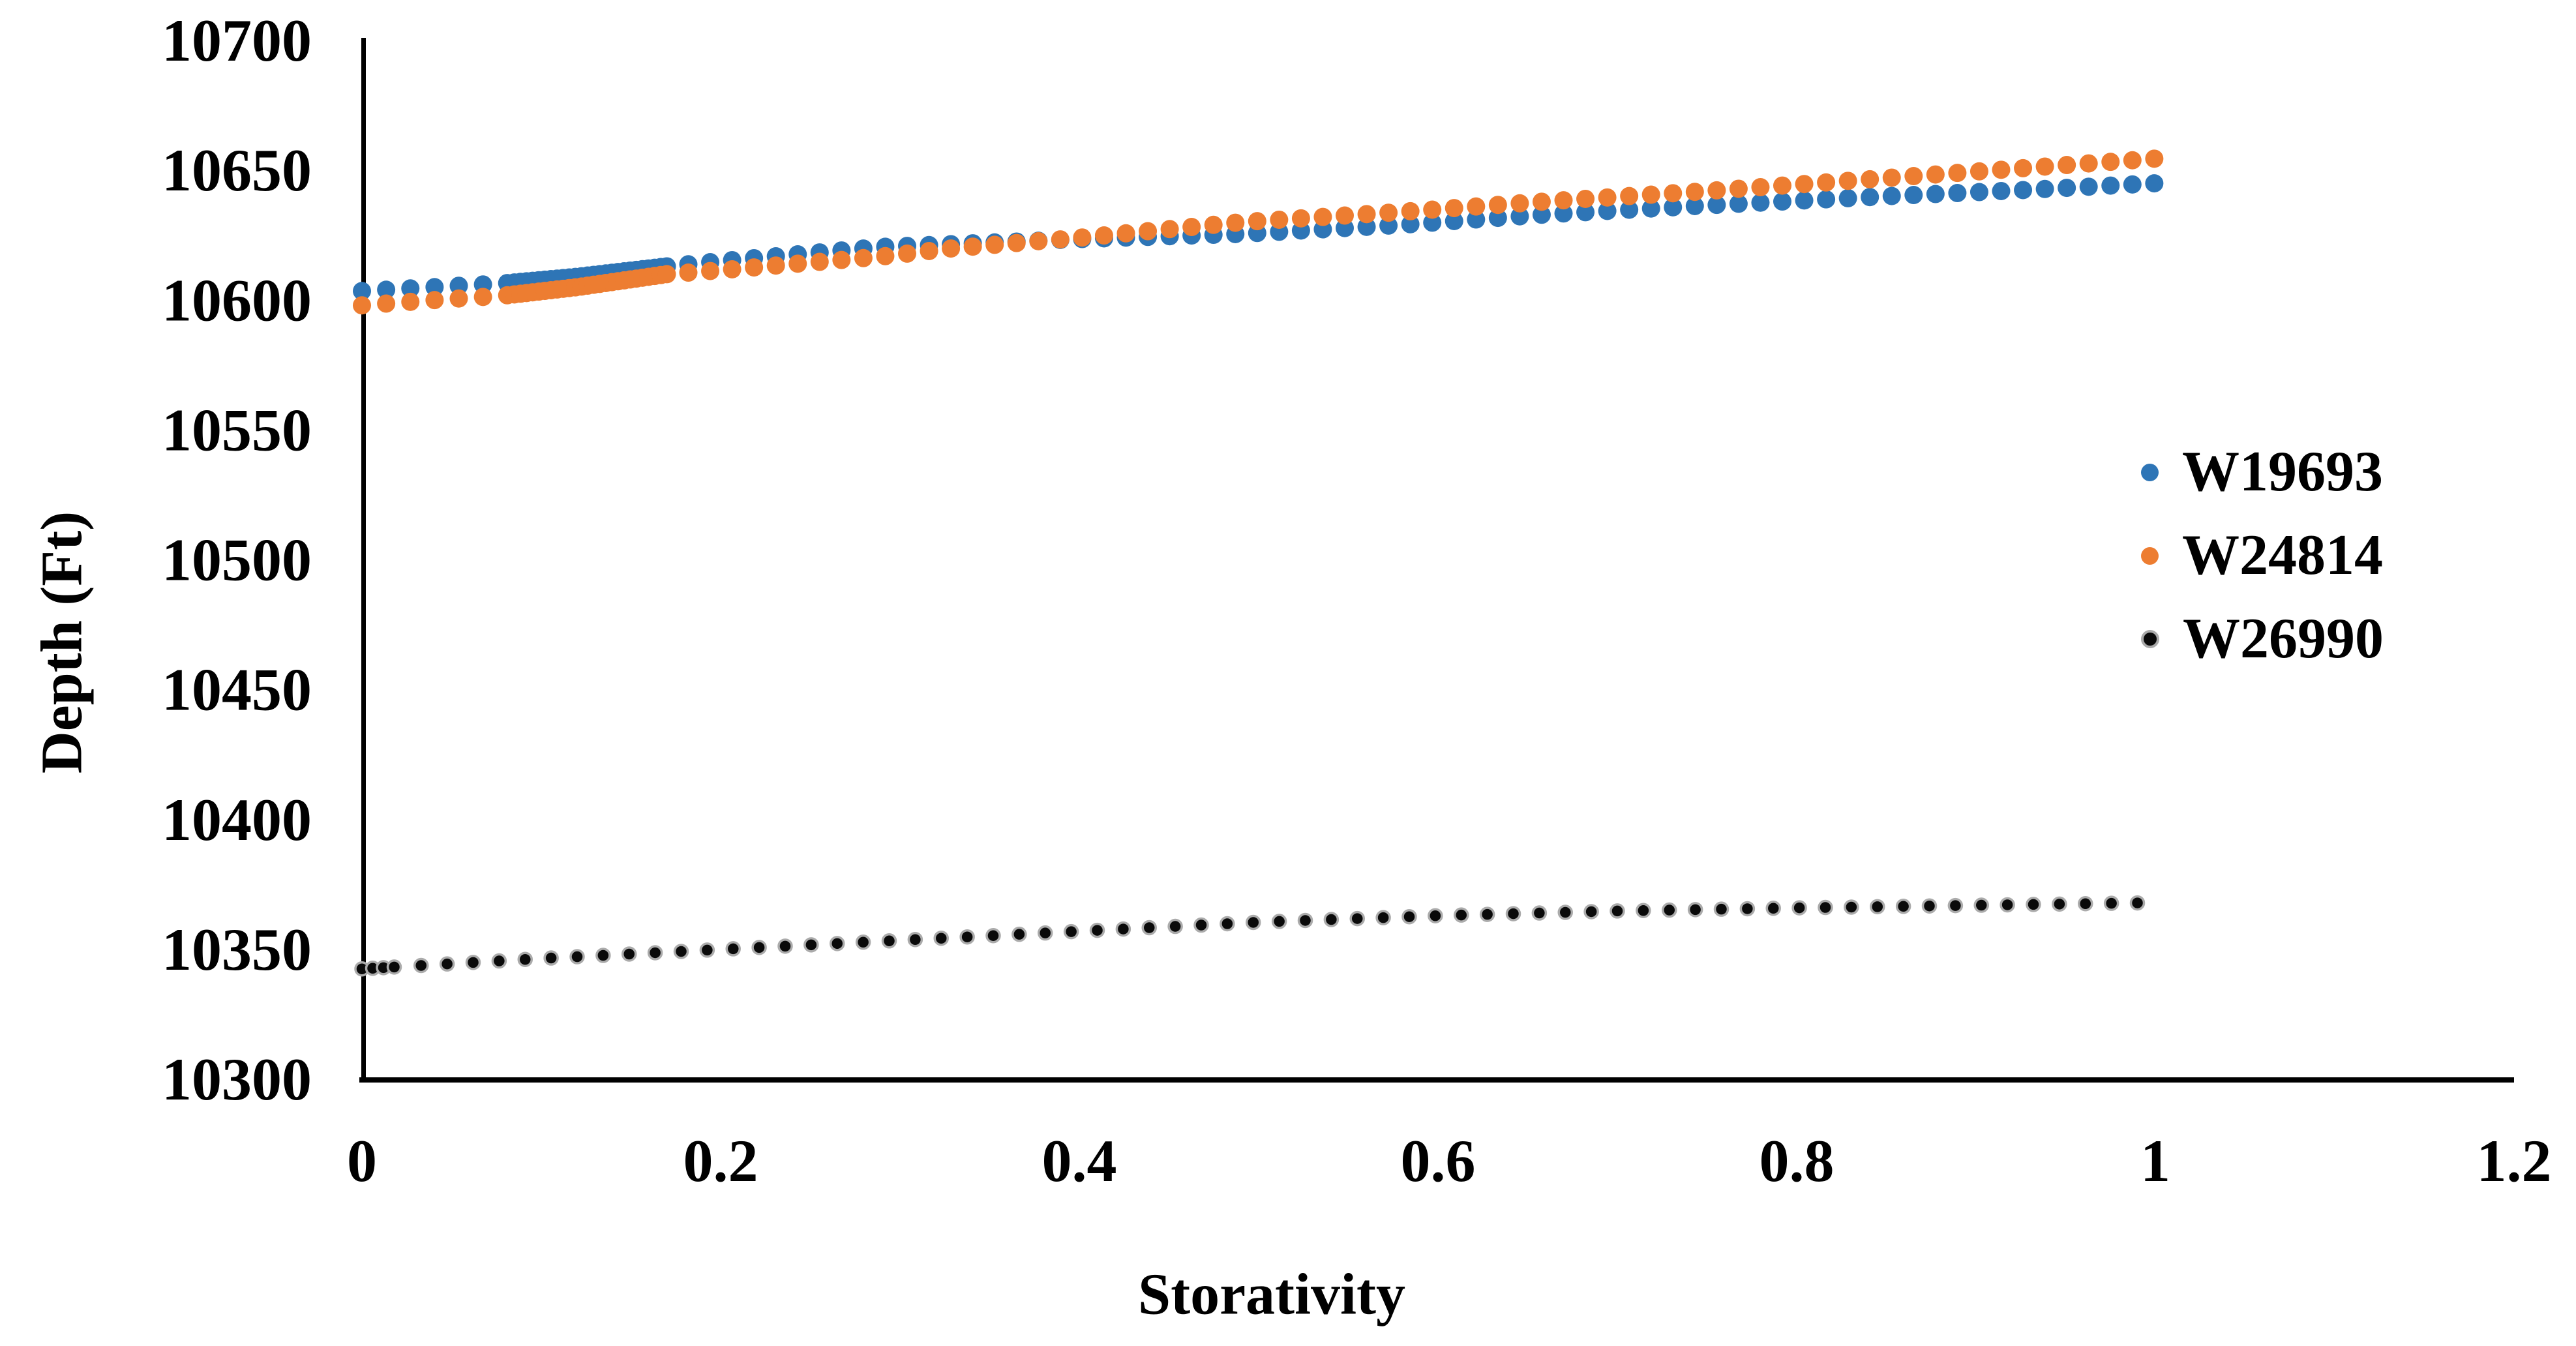 Image resolution: width=2576 pixels, height=1346 pixels. Describe the element at coordinates (237, 820) in the screenshot. I see `y-tick-label: 10400` at that location.